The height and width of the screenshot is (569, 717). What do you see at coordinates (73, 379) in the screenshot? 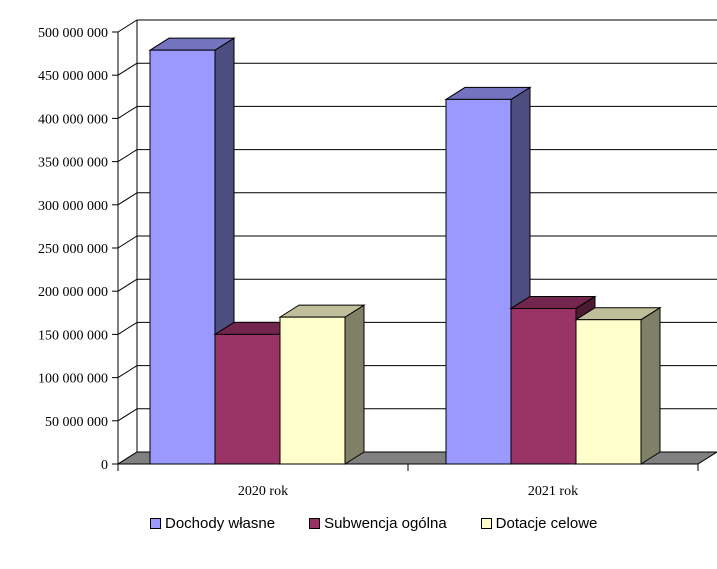
I see `y-tick-label: 100 000 000` at bounding box center [73, 379].